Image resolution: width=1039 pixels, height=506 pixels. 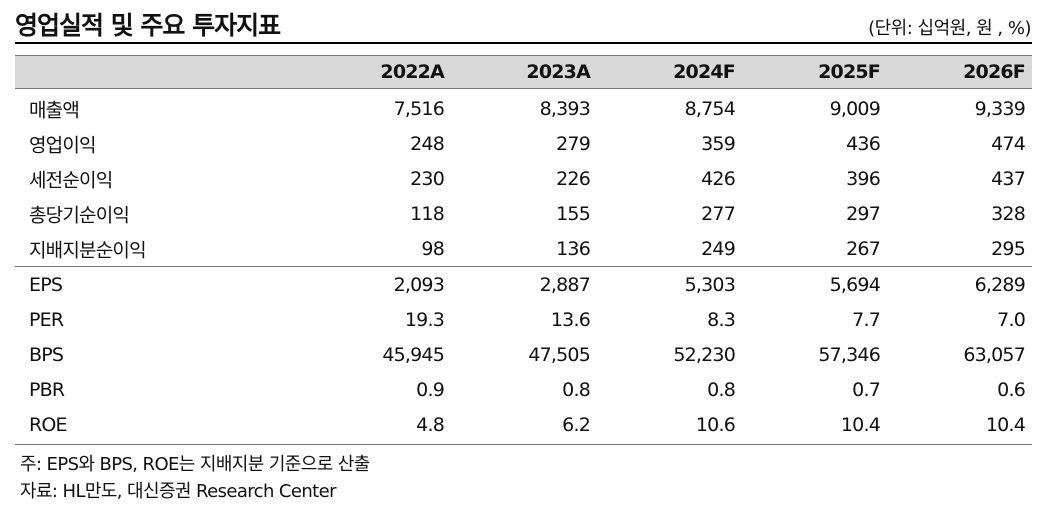 I want to click on cell: 279, so click(x=573, y=143).